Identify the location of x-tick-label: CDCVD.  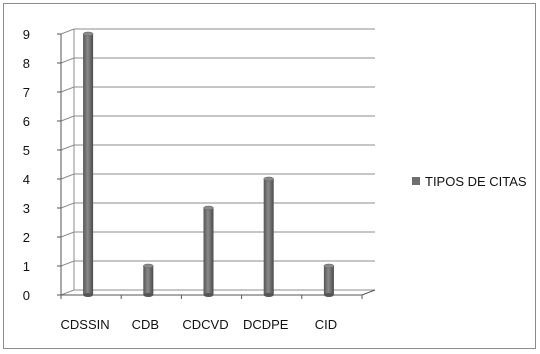
(205, 324).